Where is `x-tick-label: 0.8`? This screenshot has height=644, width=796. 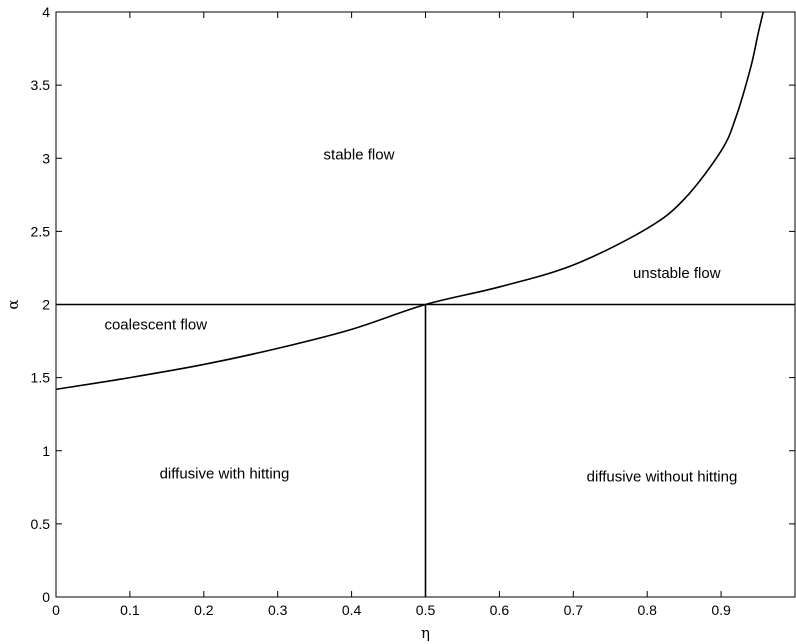 x-tick-label: 0.8 is located at coordinates (647, 610).